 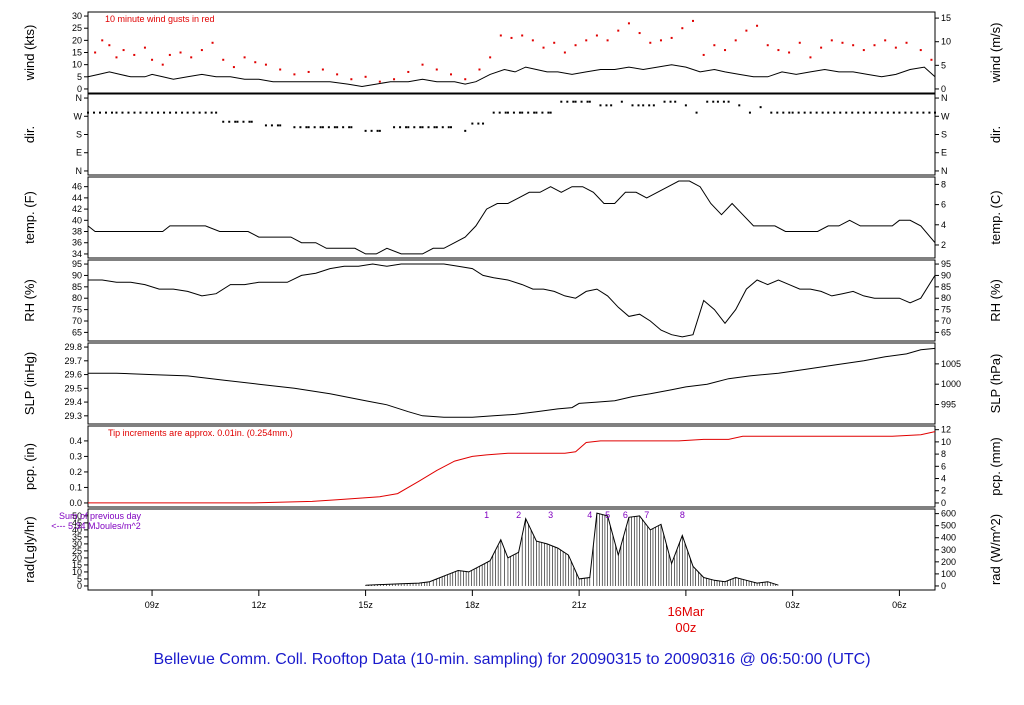 What do you see at coordinates (948, 526) in the screenshot?
I see `y-tick-label-right: 500` at bounding box center [948, 526].